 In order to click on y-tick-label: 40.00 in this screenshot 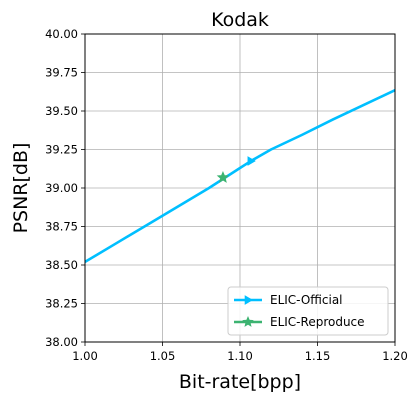, I will do `click(61, 34)`.